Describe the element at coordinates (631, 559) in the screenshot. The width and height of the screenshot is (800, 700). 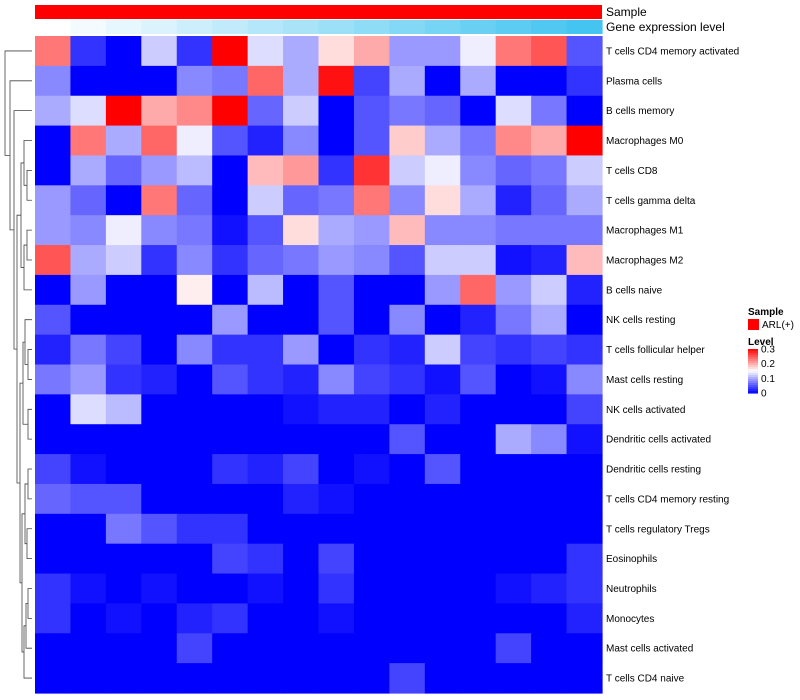
I see `row-label: Eosinophils` at that location.